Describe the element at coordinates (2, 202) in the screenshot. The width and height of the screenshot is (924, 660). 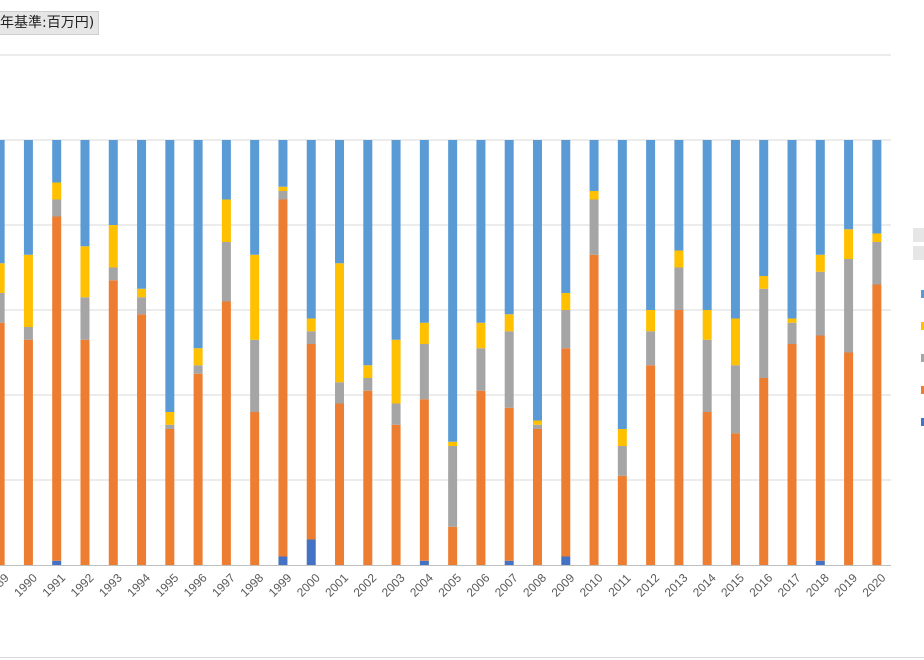
I see `bar-segment-s5-1989` at that location.